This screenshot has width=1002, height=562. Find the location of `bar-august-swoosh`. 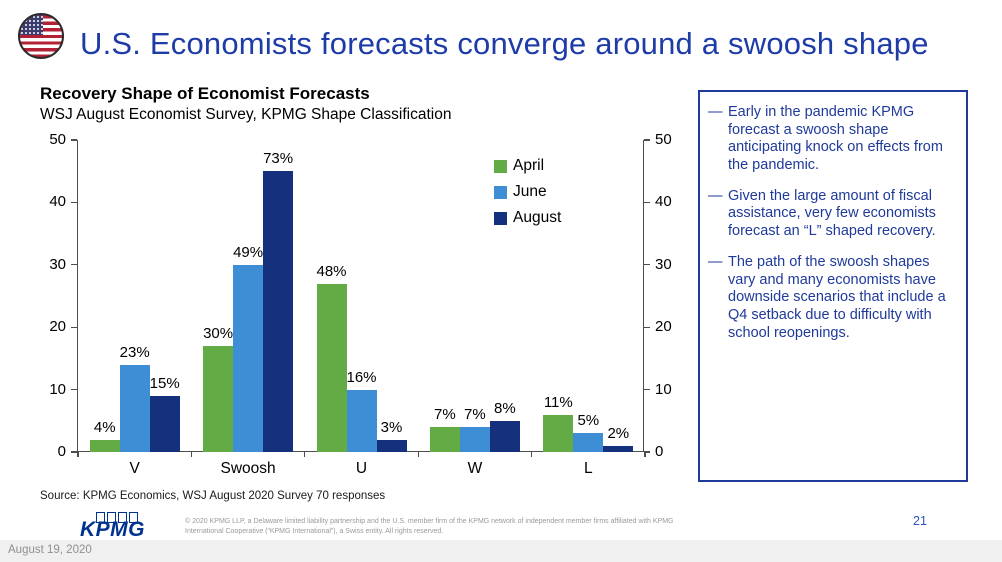

bar-august-swoosh is located at coordinates (278, 311).